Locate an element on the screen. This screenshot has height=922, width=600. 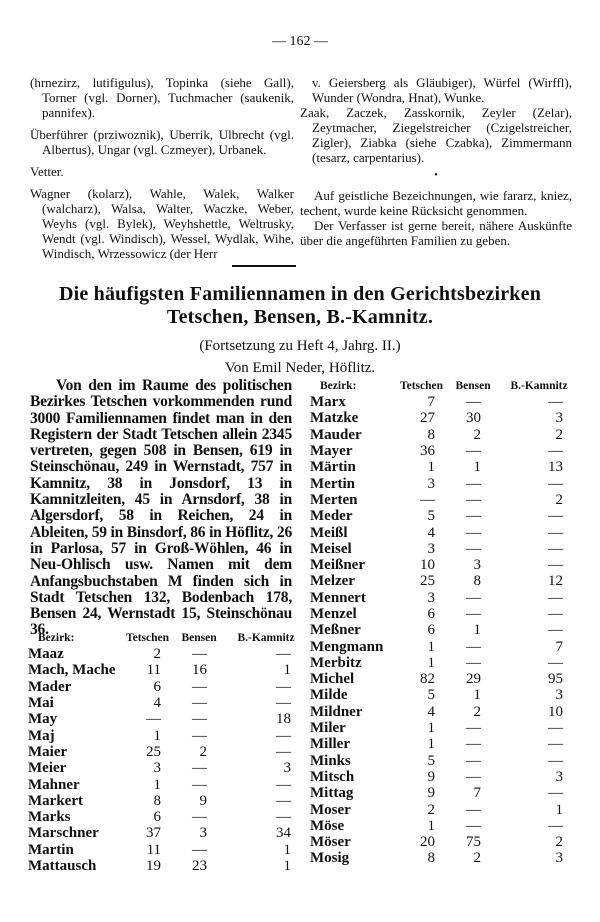
count-cell: 7 is located at coordinates (477, 793).